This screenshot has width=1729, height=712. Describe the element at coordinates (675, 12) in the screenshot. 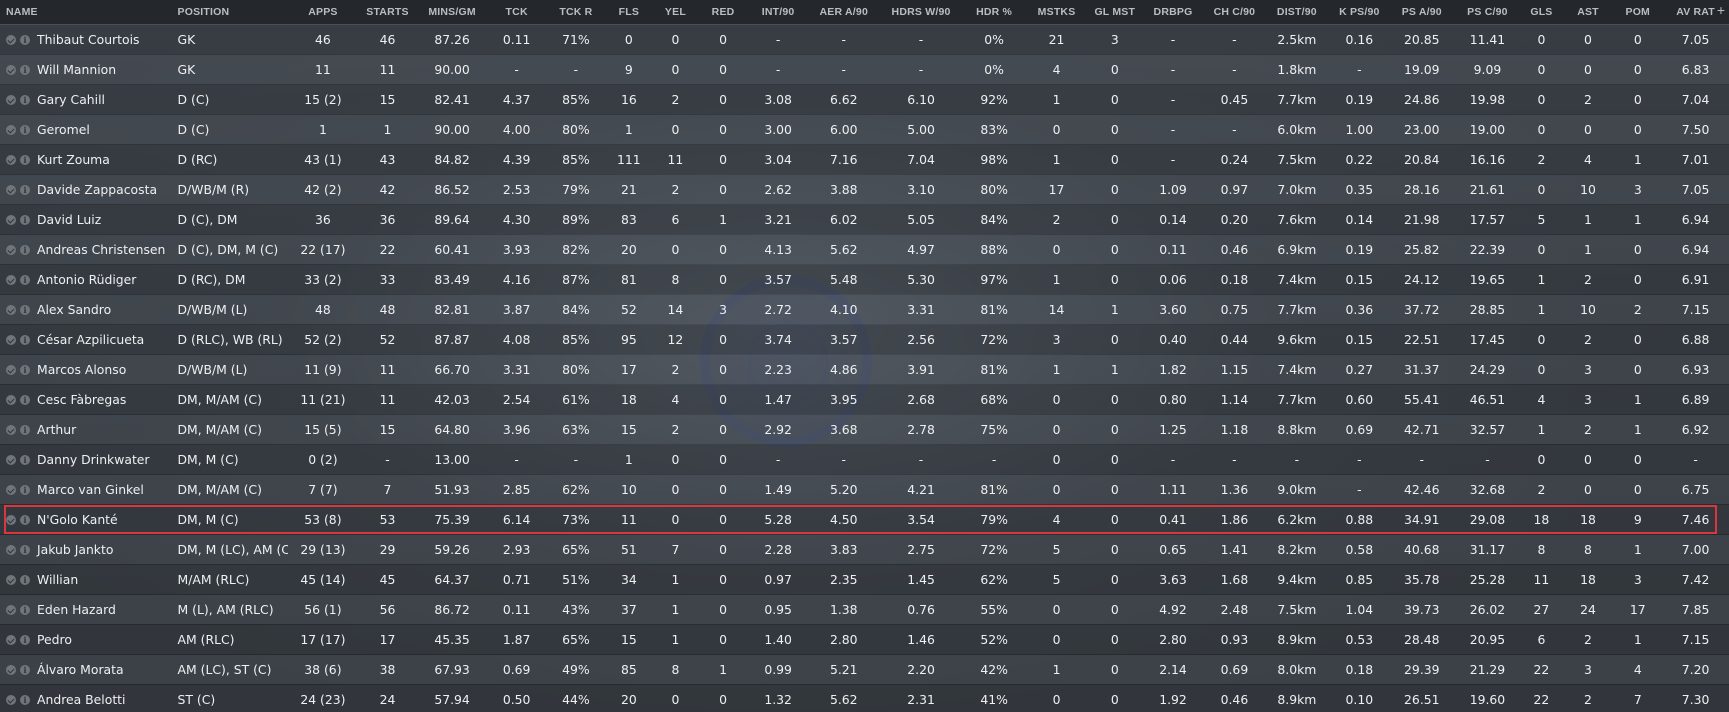

I see `column-header-yel: YEL` at that location.